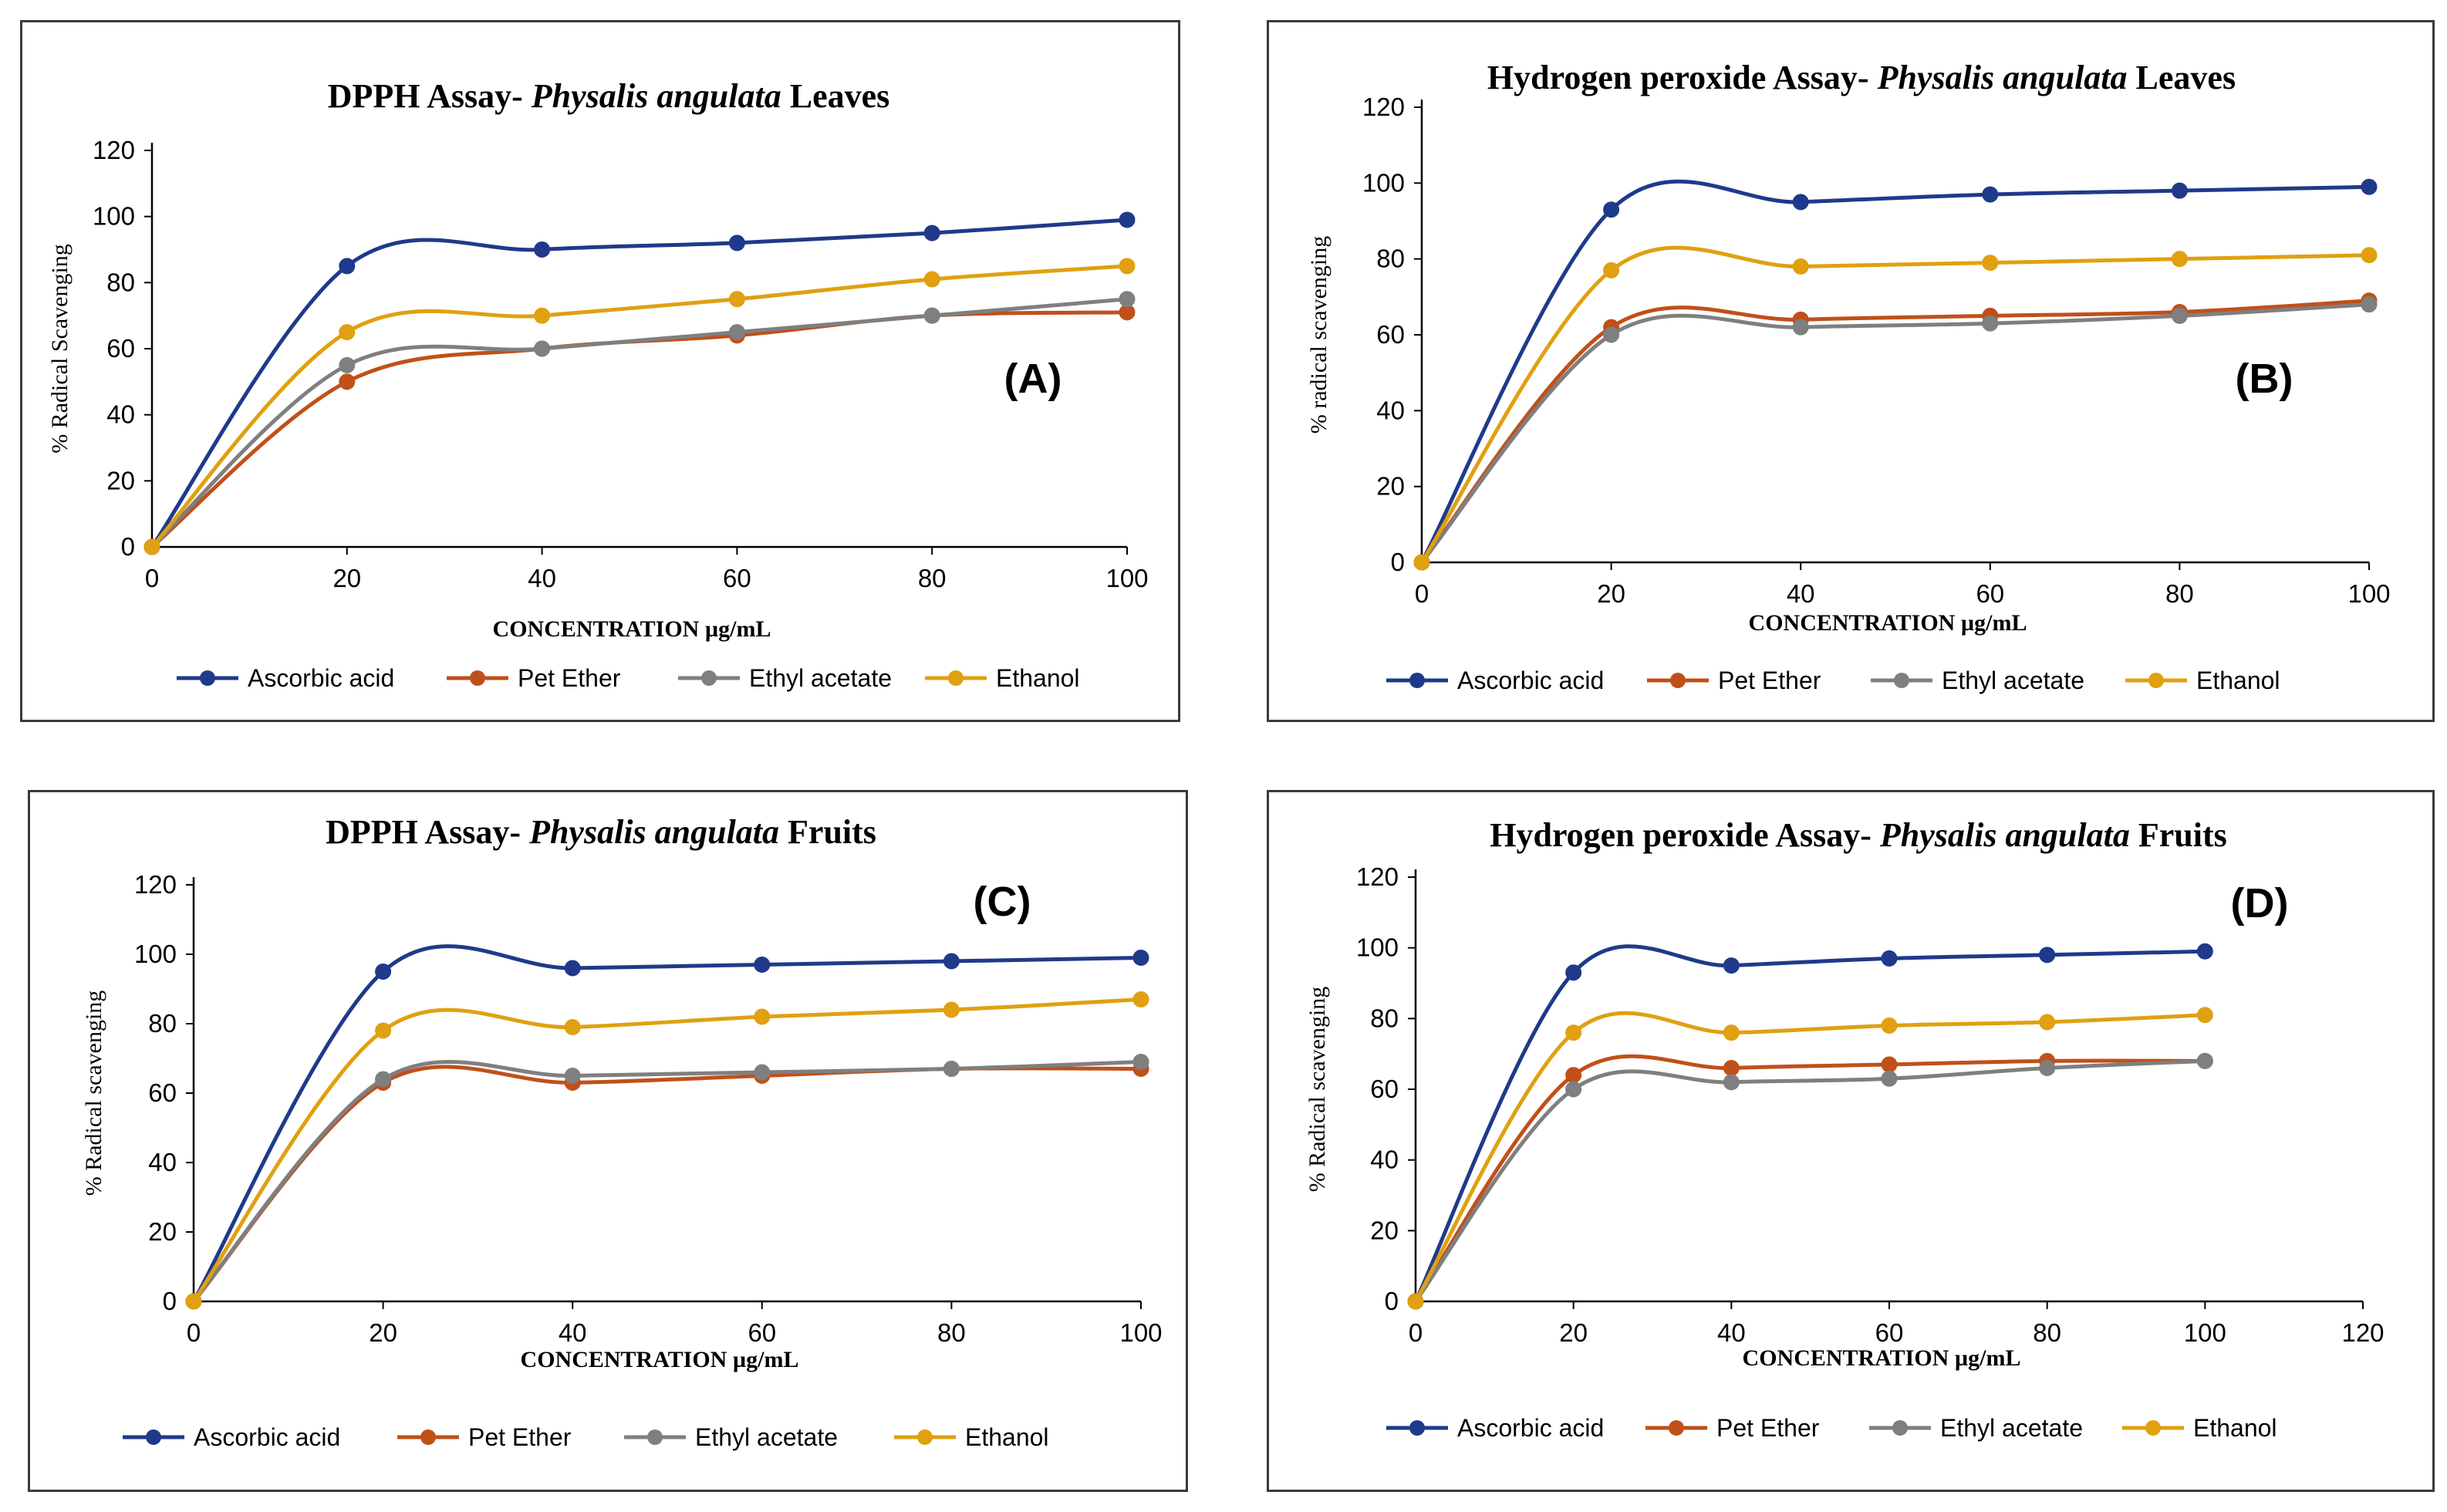 This screenshot has height=1512, width=2447. What do you see at coordinates (1611, 593) in the screenshot?
I see `x-tick-label: 20` at bounding box center [1611, 593].